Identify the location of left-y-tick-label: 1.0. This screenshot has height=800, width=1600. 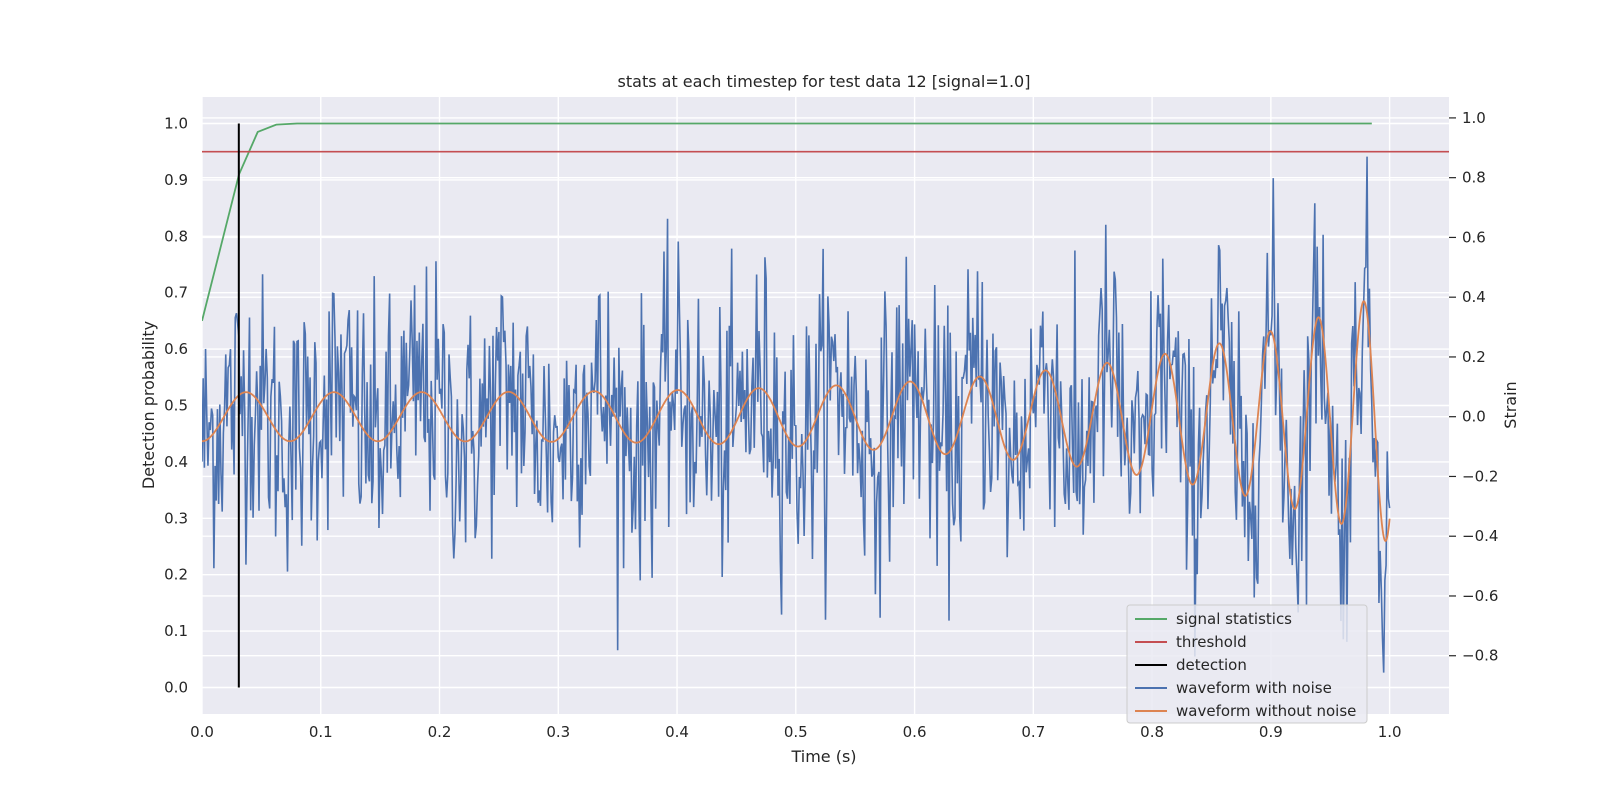
(176, 124).